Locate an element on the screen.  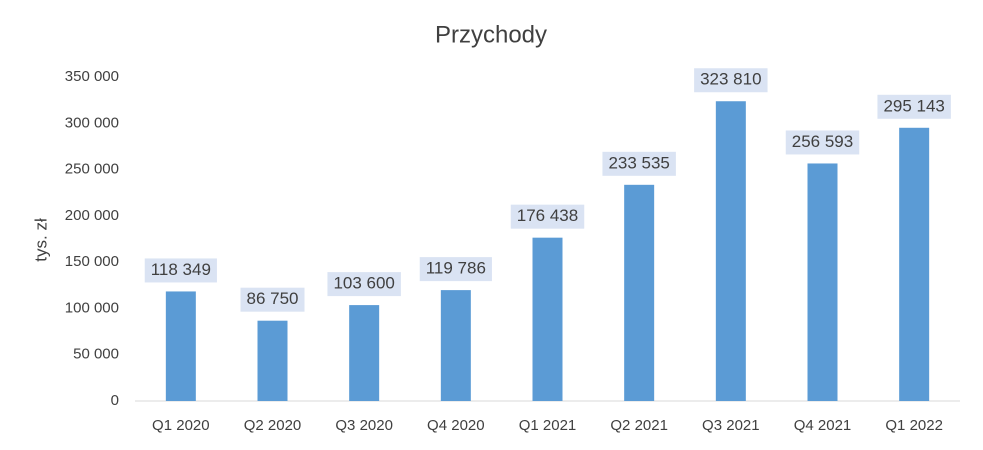
x-tick-label: Q3 2020 is located at coordinates (364, 425).